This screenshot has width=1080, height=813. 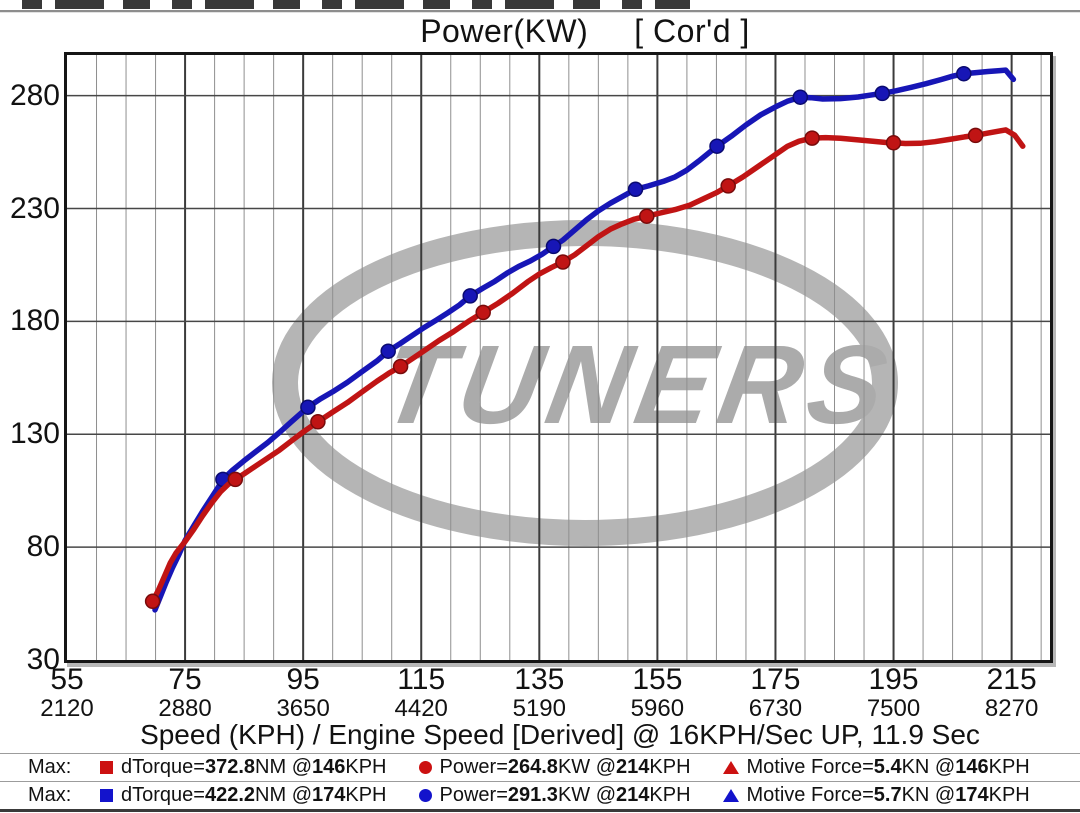 What do you see at coordinates (887, 767) in the screenshot?
I see `legend-item-value: 5.4` at bounding box center [887, 767].